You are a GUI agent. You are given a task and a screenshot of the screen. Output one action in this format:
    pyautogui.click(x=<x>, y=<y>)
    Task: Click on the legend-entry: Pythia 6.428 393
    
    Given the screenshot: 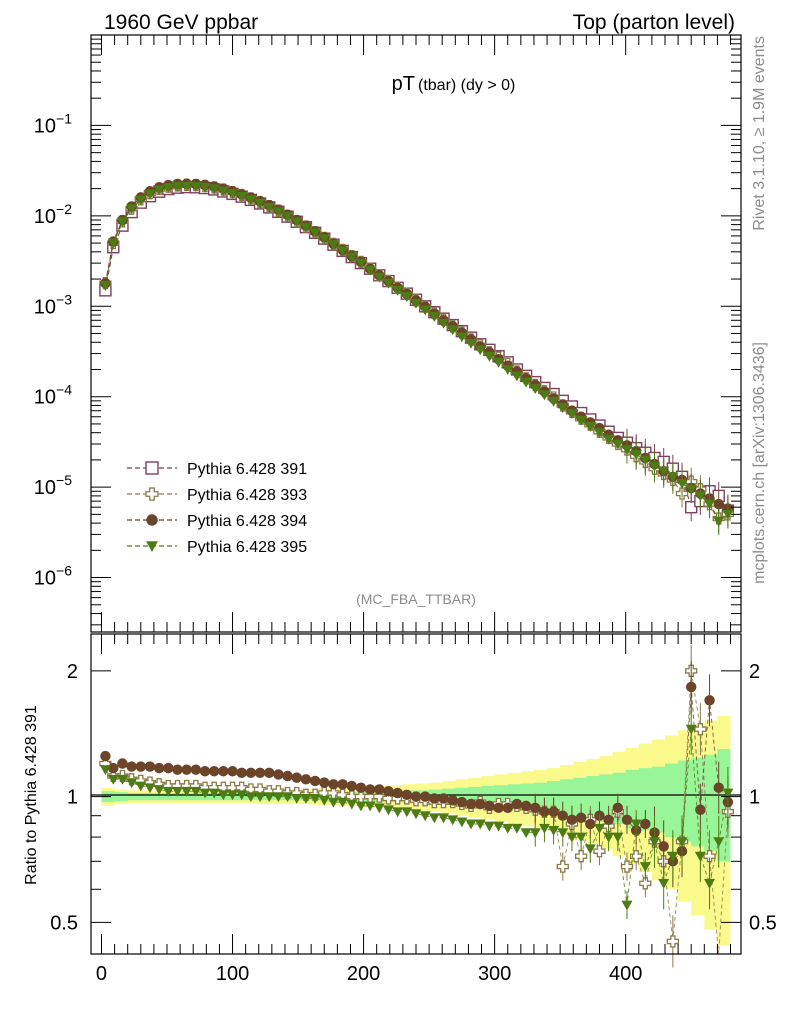 What is the action you would take?
    pyautogui.click(x=217, y=495)
    